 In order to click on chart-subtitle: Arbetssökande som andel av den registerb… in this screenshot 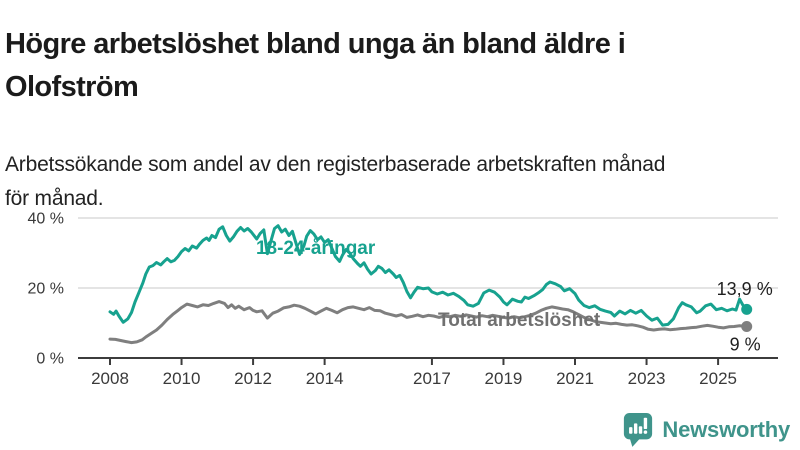, I will do `click(335, 181)`.